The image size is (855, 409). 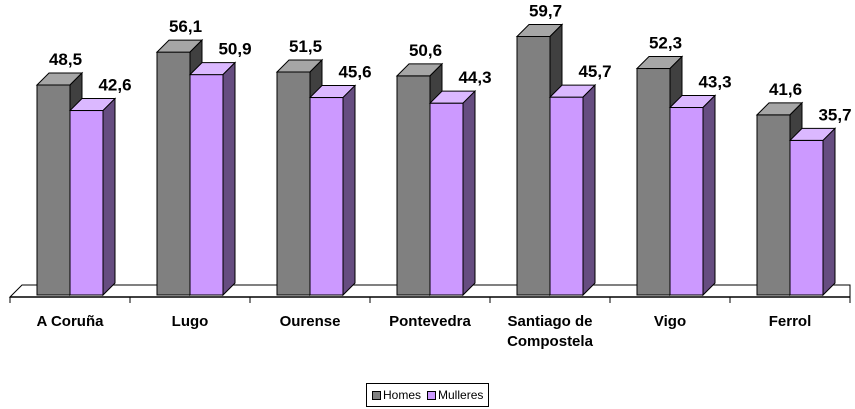 I want to click on legend-item: Mulleres, so click(x=455, y=395).